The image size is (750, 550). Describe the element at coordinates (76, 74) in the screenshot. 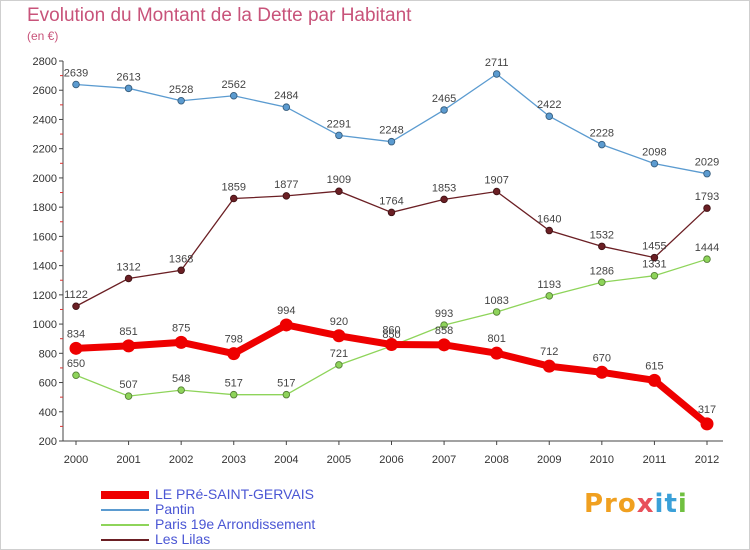

I see `data-label: 2639` at that location.